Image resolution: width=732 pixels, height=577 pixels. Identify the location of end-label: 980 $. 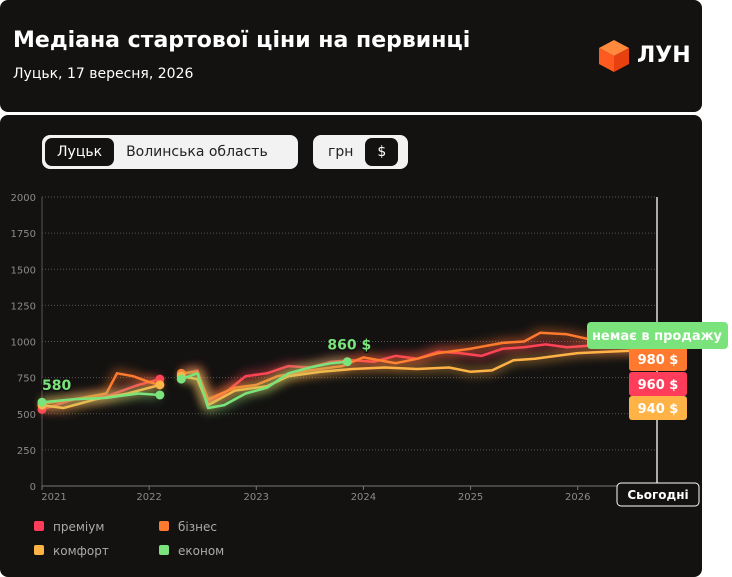
(658, 360).